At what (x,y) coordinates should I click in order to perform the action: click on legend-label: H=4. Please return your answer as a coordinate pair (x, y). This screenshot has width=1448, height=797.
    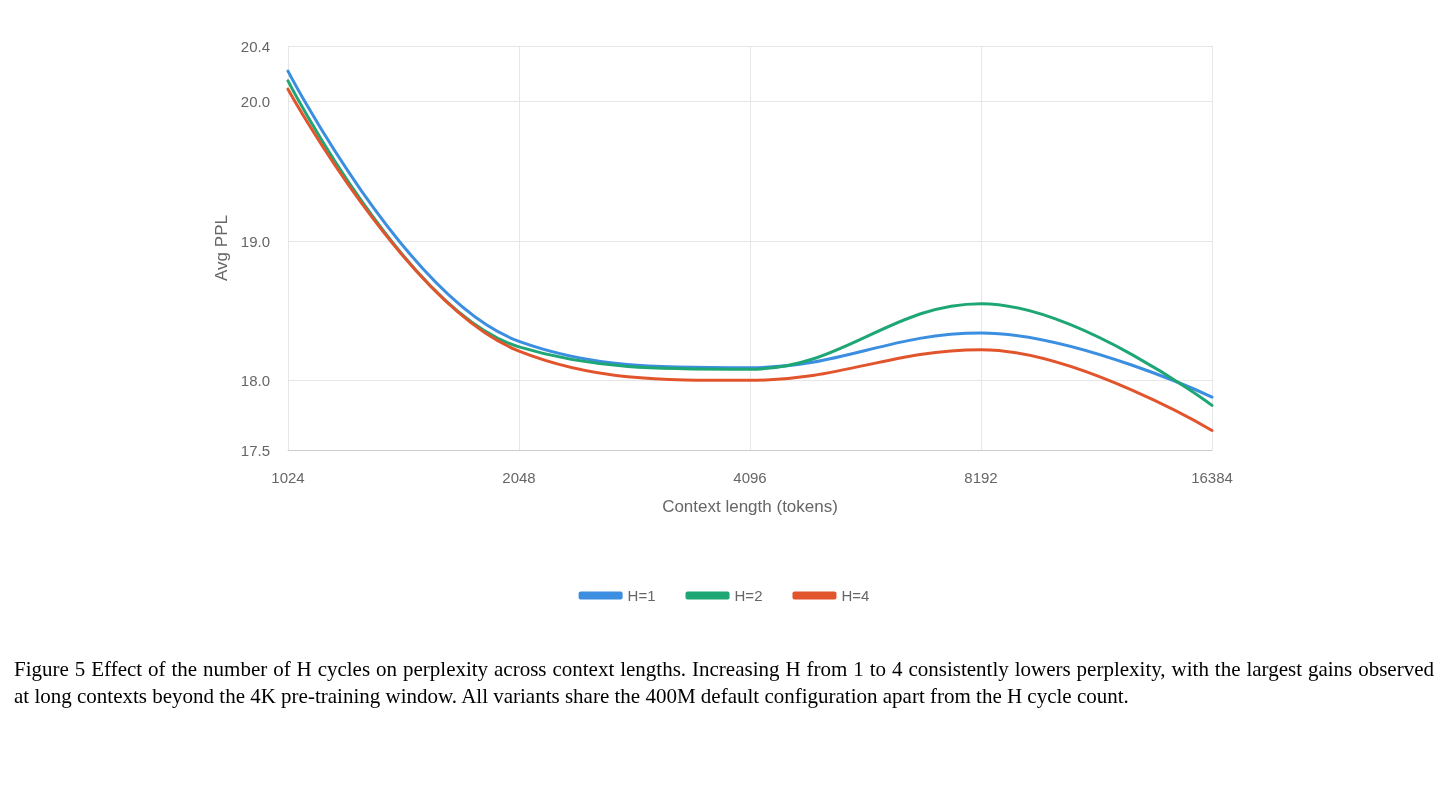
    Looking at the image, I should click on (855, 595).